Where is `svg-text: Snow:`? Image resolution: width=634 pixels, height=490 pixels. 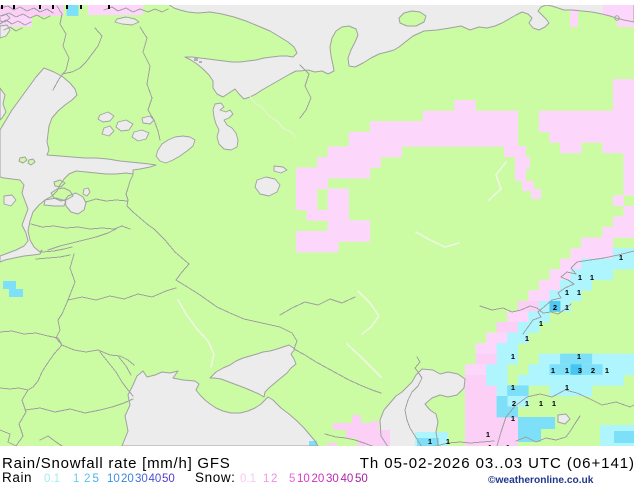 svg-text: Snow: is located at coordinates (215, 477).